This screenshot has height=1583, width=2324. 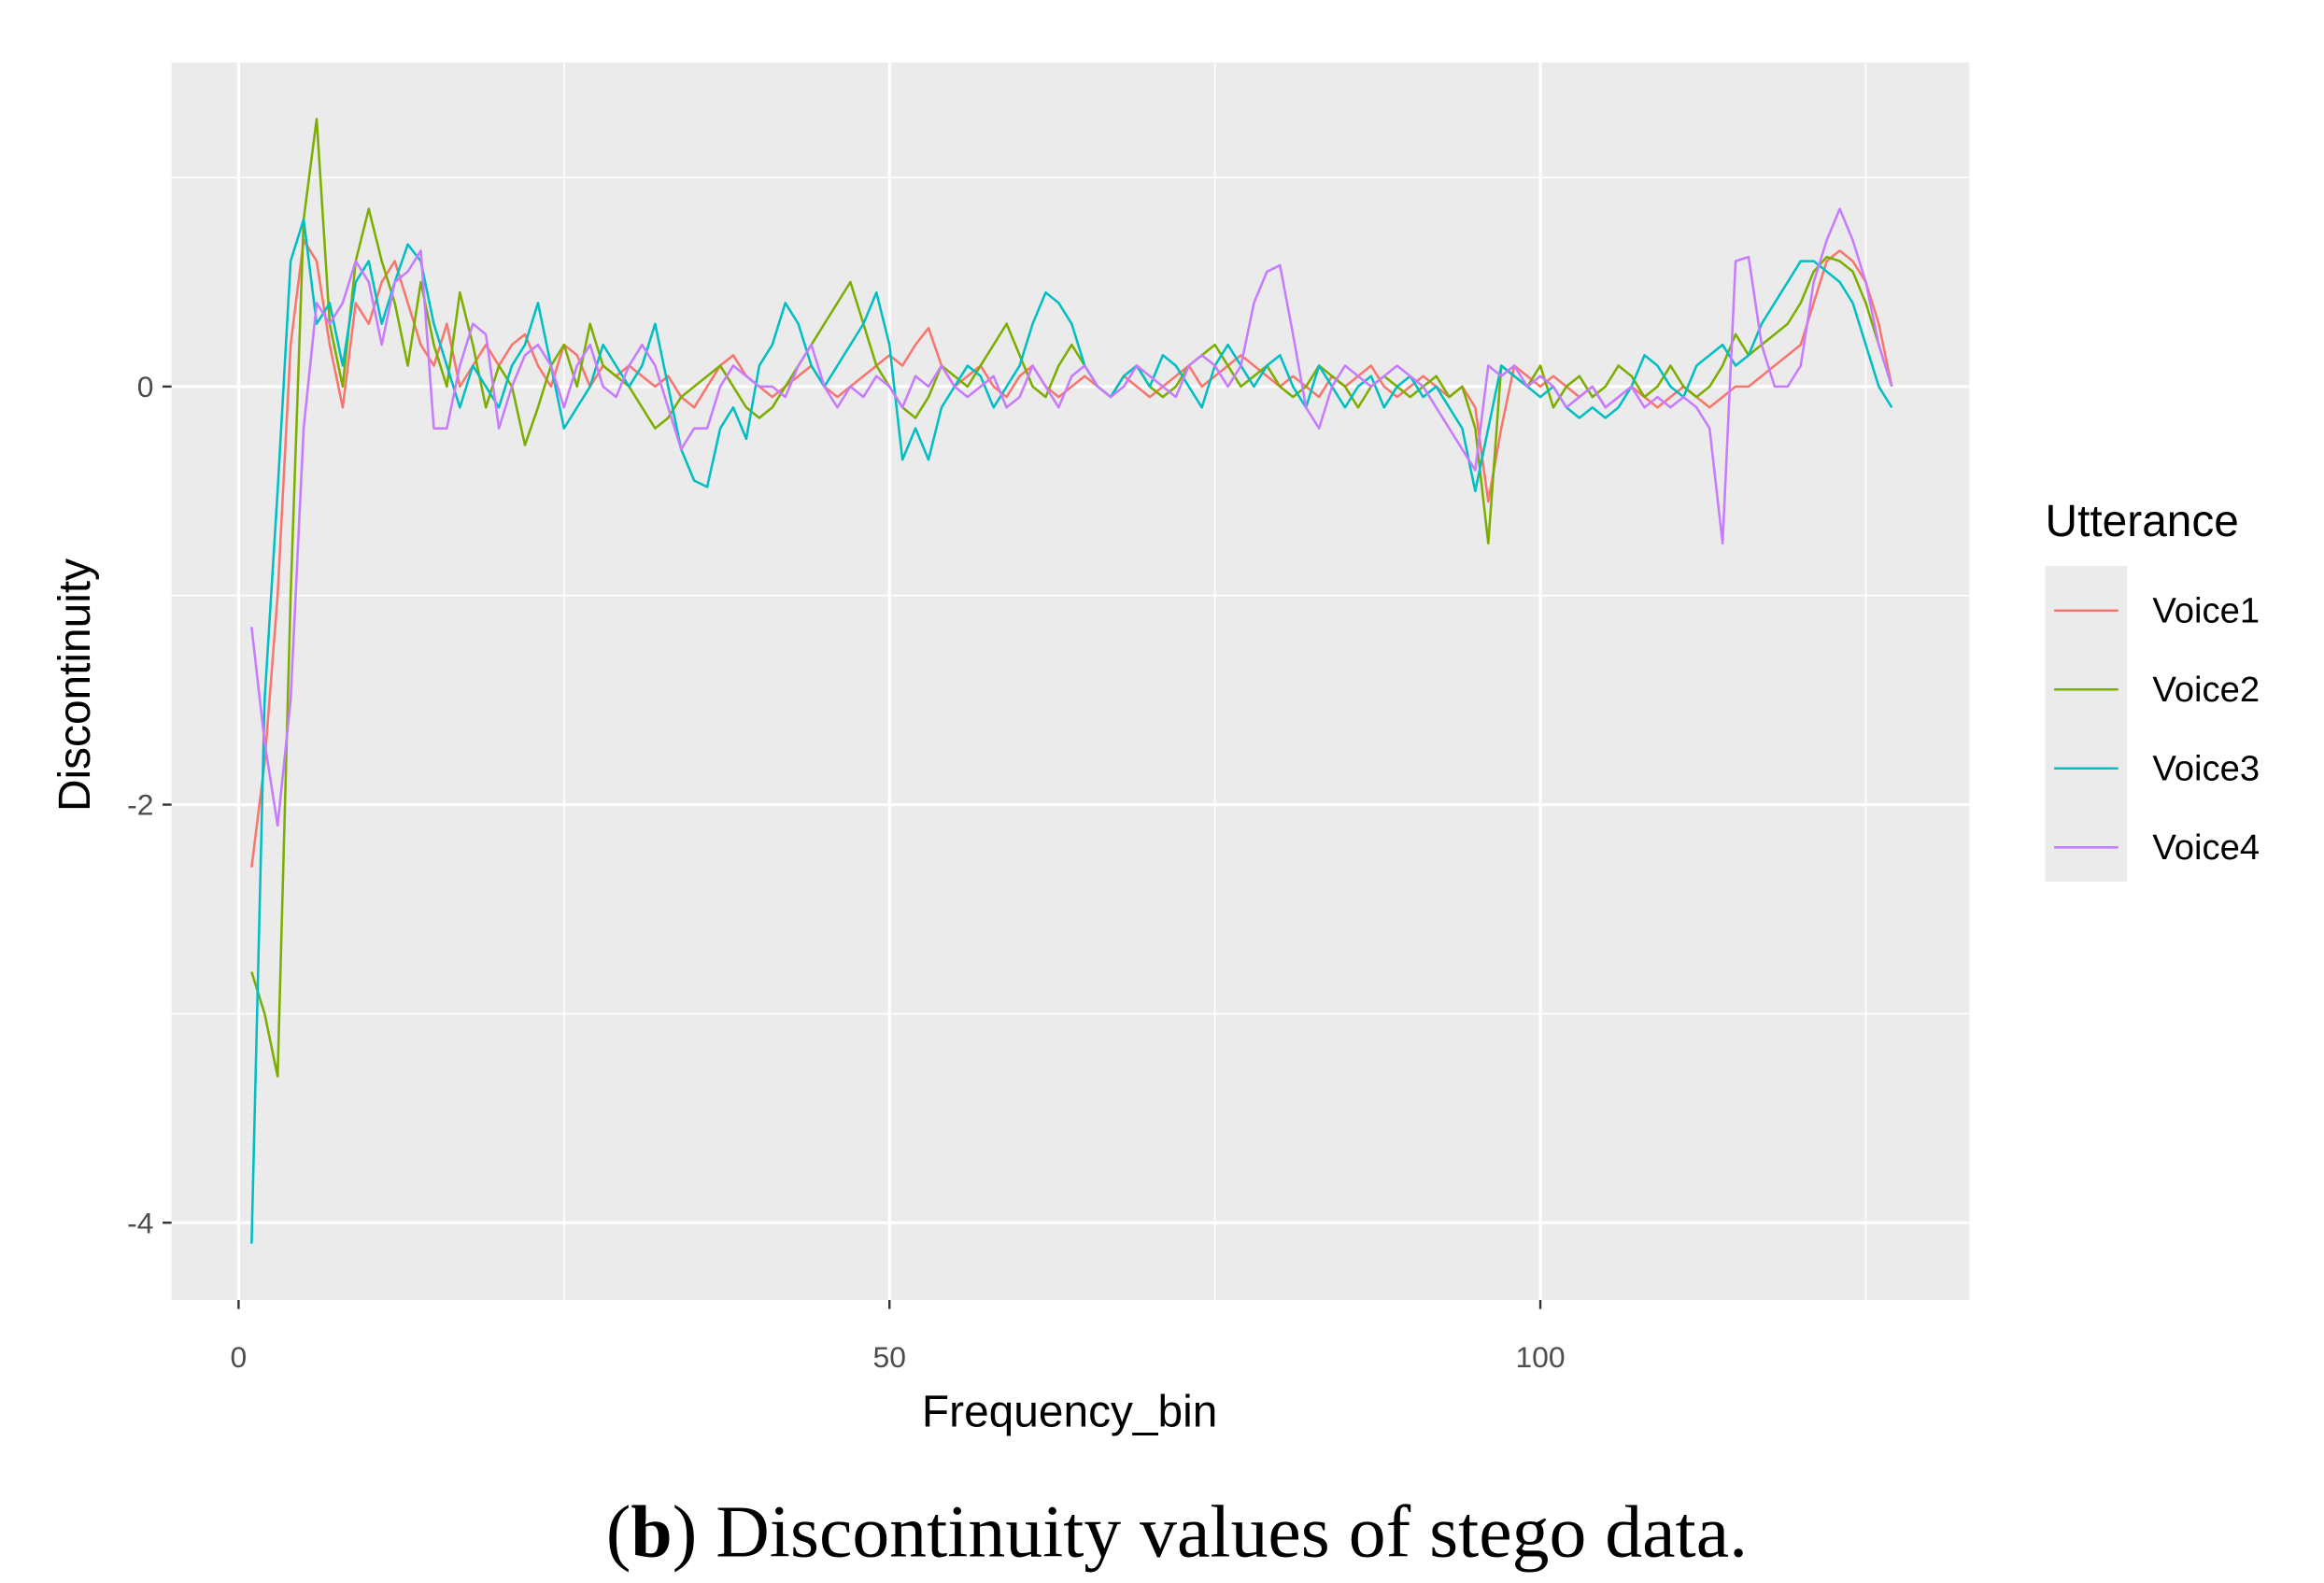 What do you see at coordinates (2206, 611) in the screenshot?
I see `legend-label: Voice1` at bounding box center [2206, 611].